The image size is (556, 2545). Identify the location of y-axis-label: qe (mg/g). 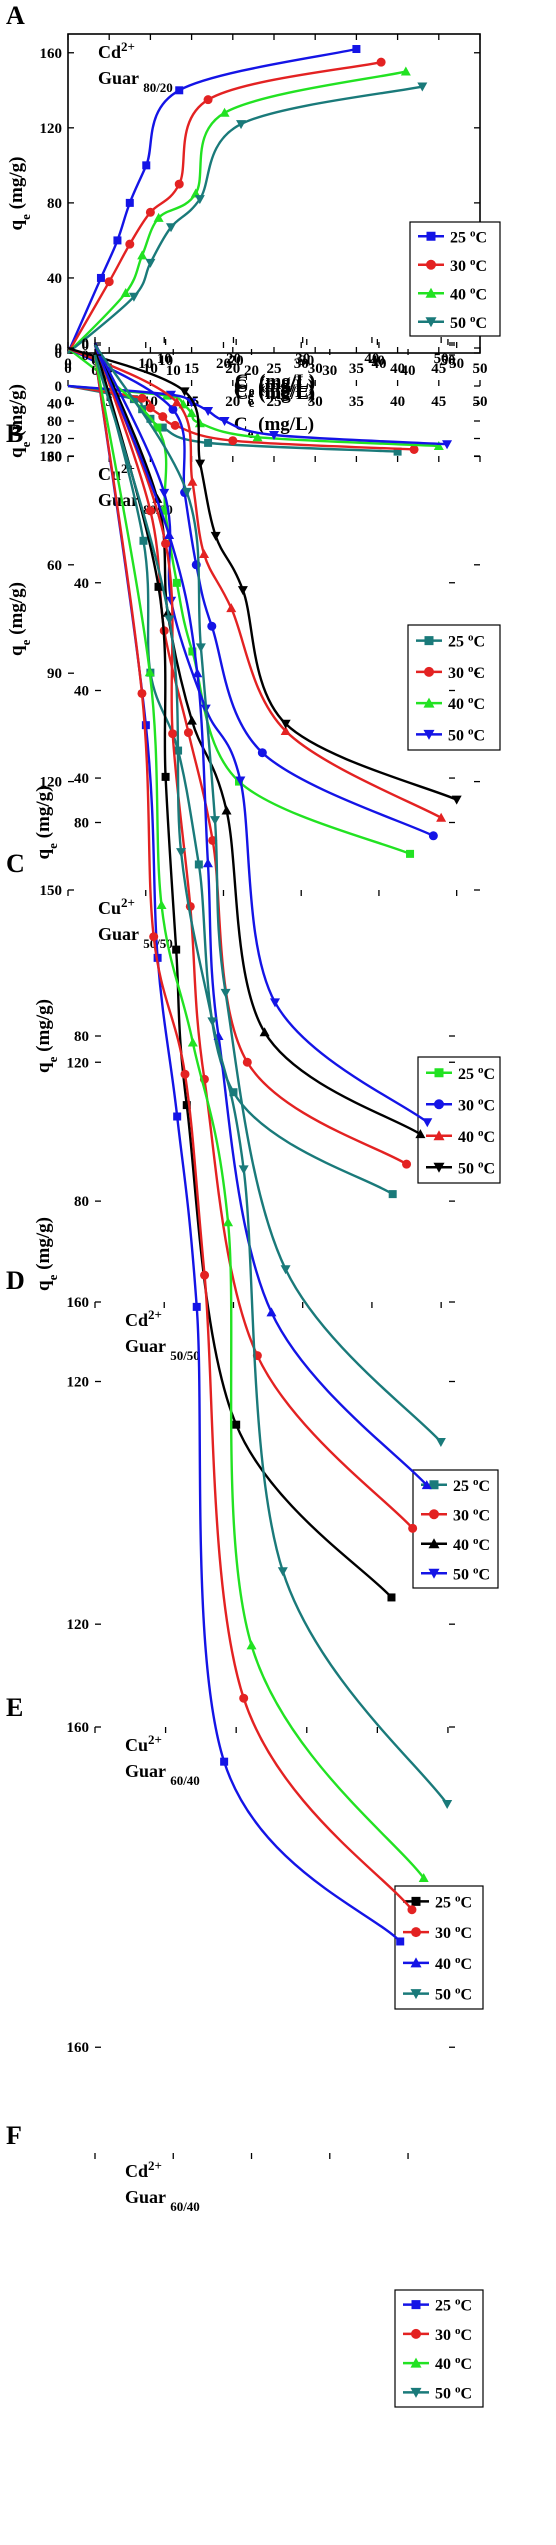
(46, 823).